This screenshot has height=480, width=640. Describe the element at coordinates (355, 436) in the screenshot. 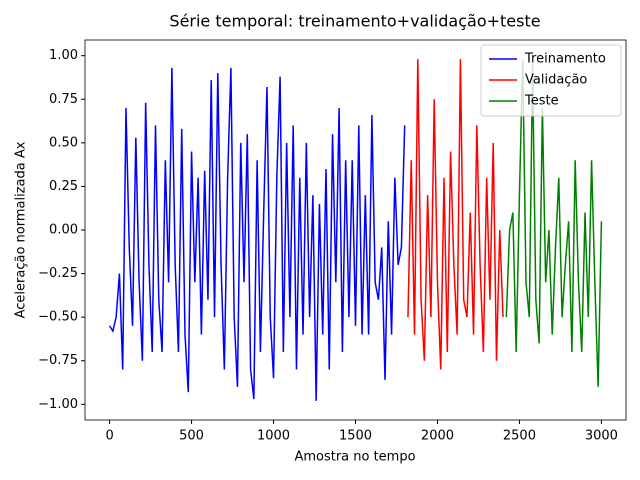

I see `x-tick-label: 1500` at that location.